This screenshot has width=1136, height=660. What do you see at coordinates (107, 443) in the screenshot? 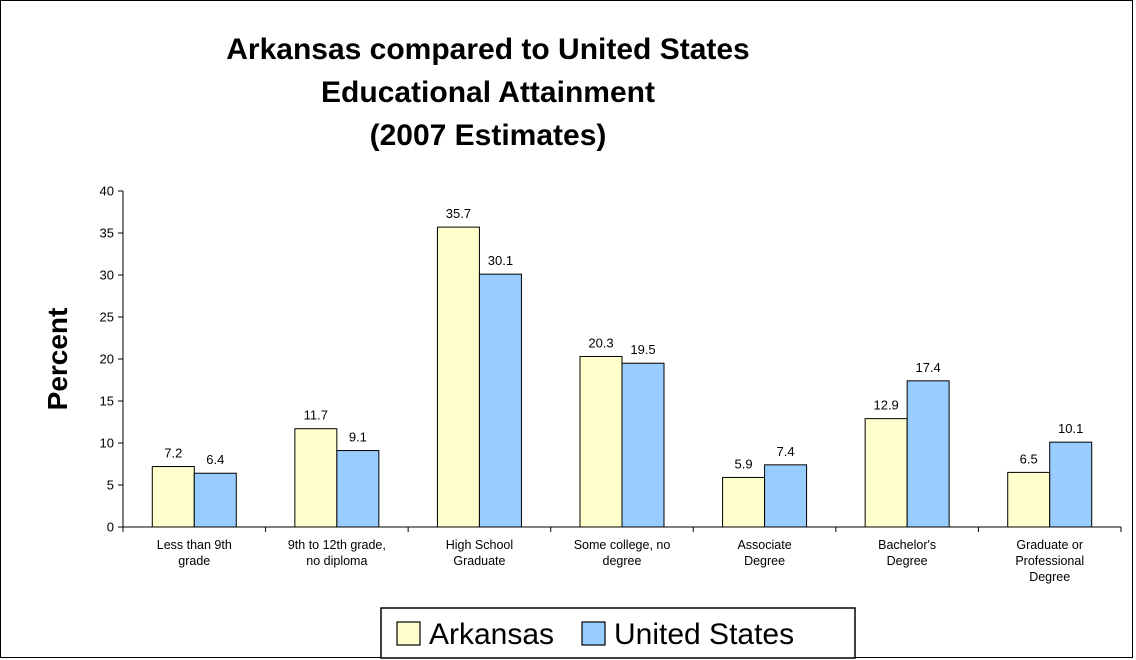
I see `y-tick-label: 10` at bounding box center [107, 443].